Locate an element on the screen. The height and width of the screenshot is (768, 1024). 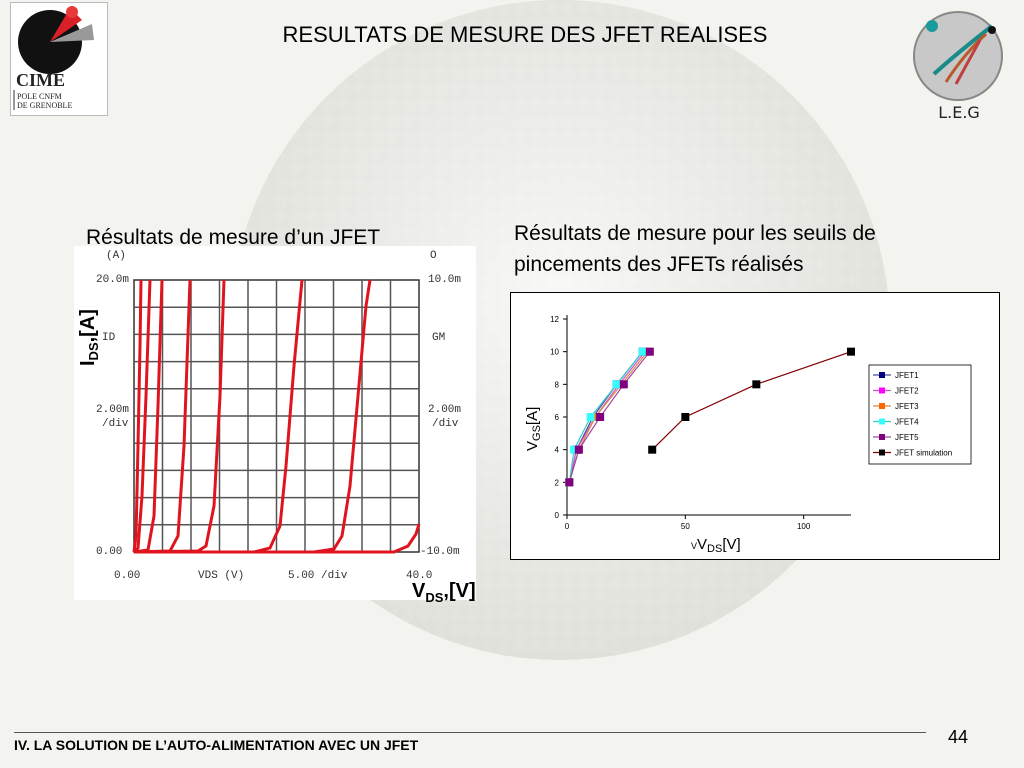
footer-divider is located at coordinates (470, 732).